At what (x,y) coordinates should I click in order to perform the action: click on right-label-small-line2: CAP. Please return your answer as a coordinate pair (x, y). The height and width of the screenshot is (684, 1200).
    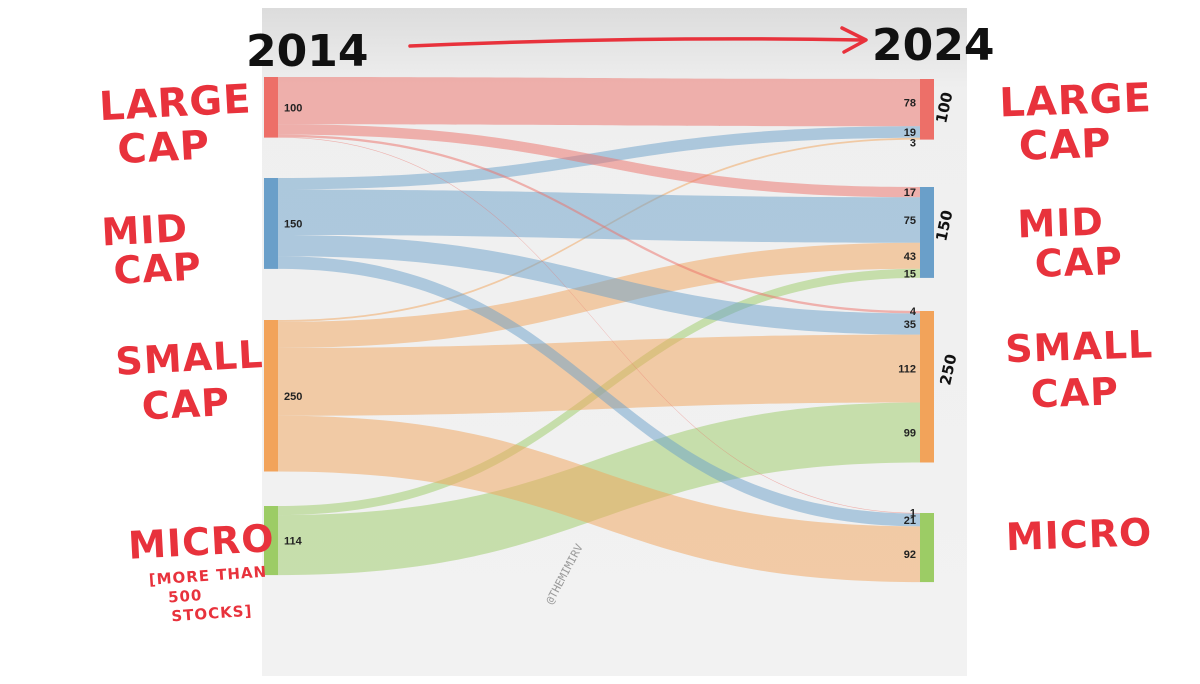
    Looking at the image, I should click on (1075, 392).